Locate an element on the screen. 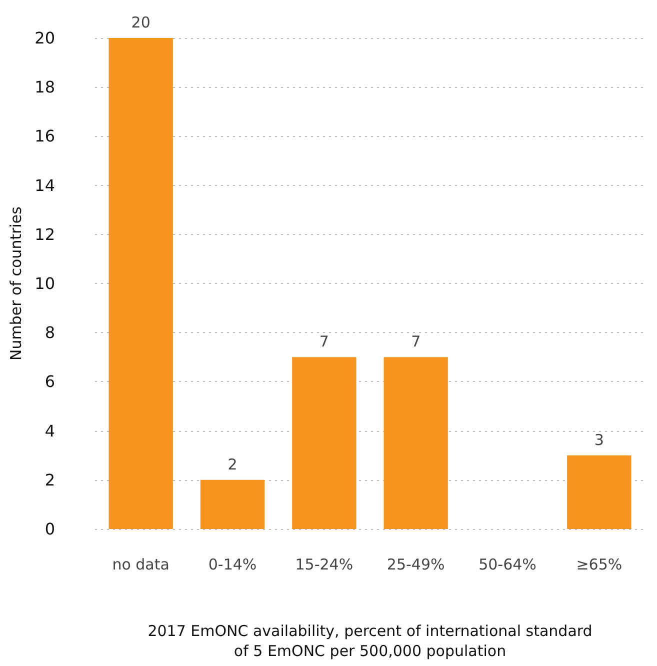 The image size is (657, 666). y-tick-label: 12 is located at coordinates (44, 234).